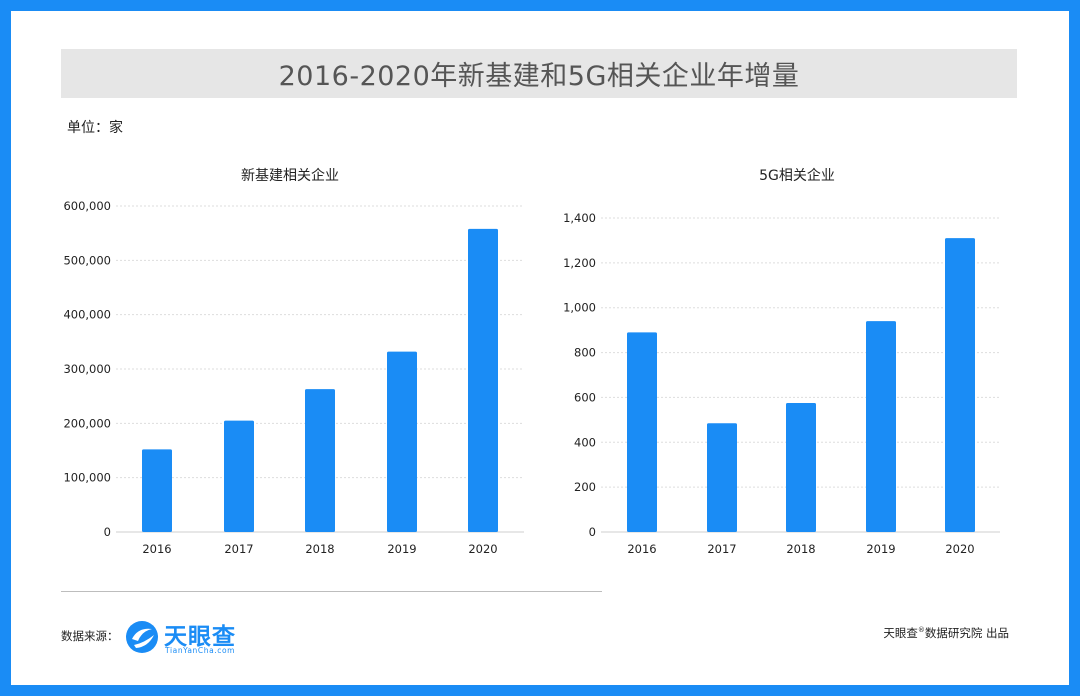 The image size is (1080, 696). I want to click on credit-reg-mark: ®, so click(921, 630).